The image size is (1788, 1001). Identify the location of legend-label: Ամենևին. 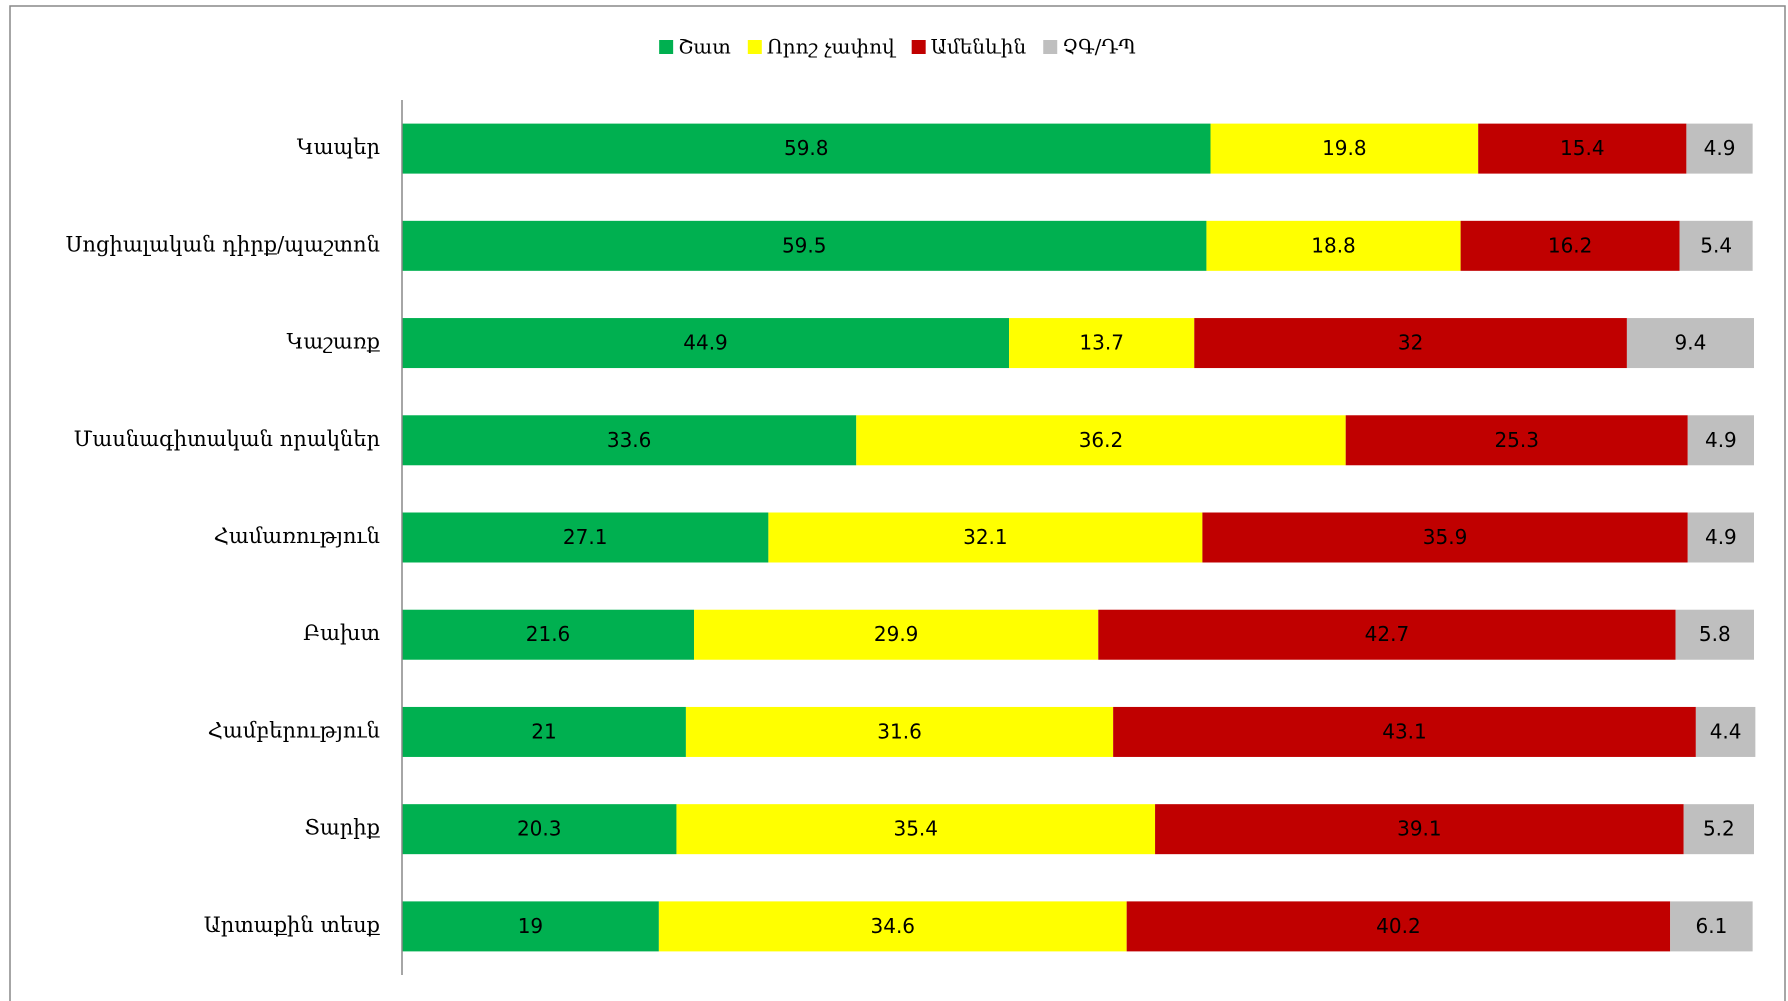
(979, 47).